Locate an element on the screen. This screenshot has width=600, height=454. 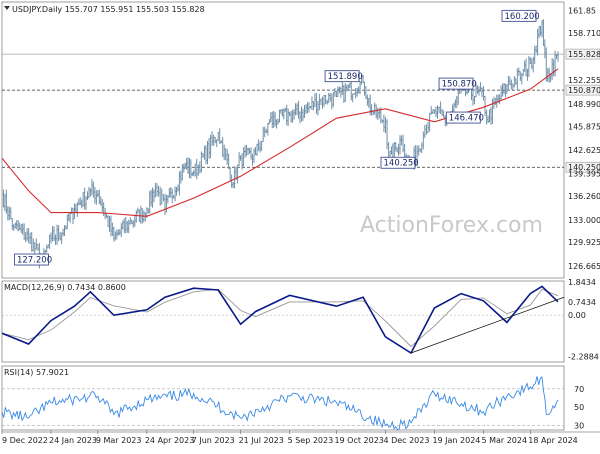
time-axis-label: 19 Jan 2024 is located at coordinates (456, 440).